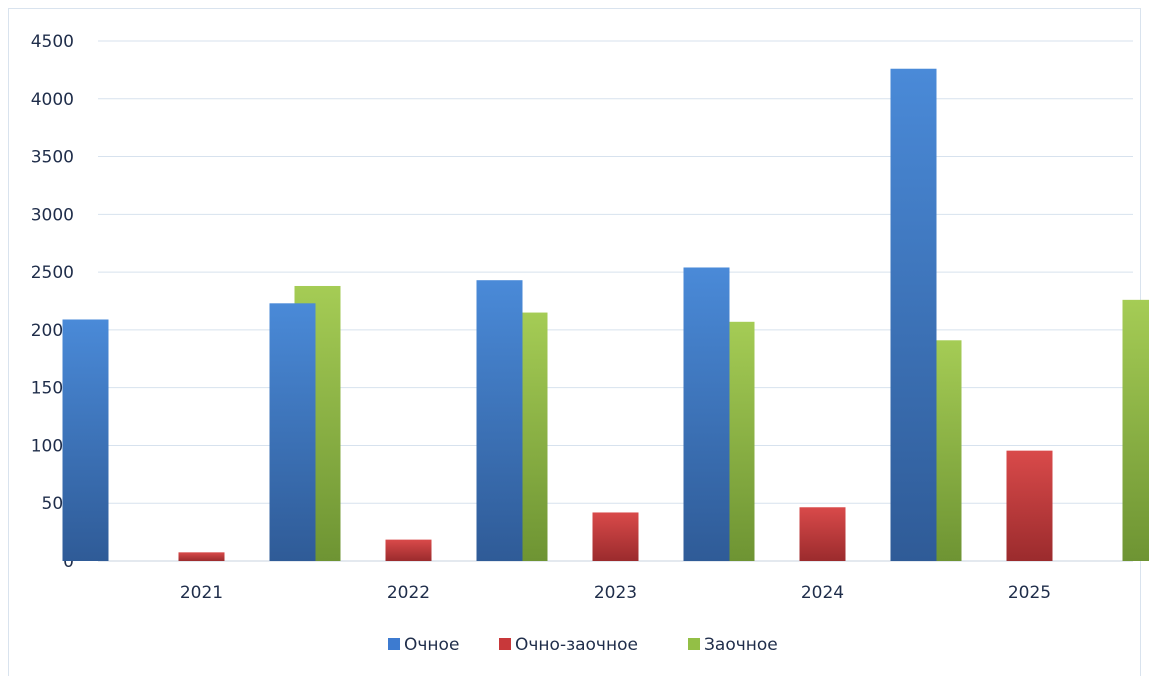  Describe the element at coordinates (408, 550) in the screenshot. I see `bar-Очно-заочное-2022` at that location.